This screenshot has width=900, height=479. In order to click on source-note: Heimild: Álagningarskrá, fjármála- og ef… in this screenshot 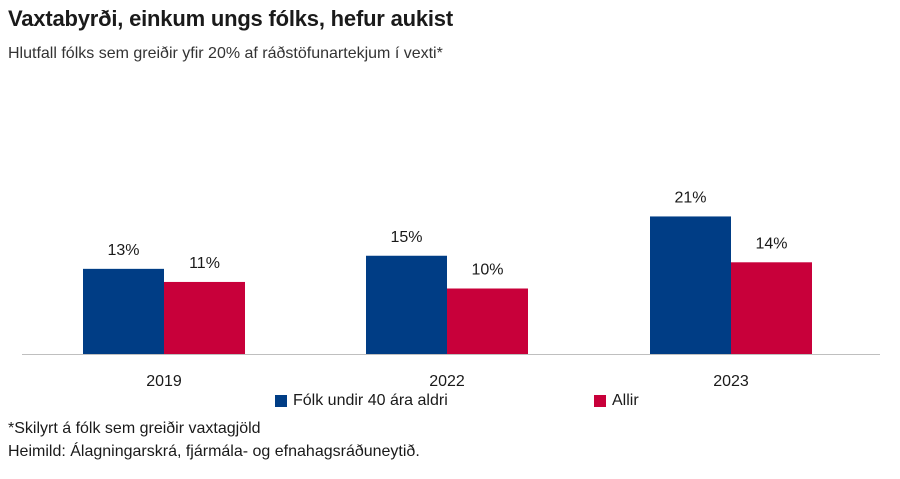, I will do `click(214, 451)`.